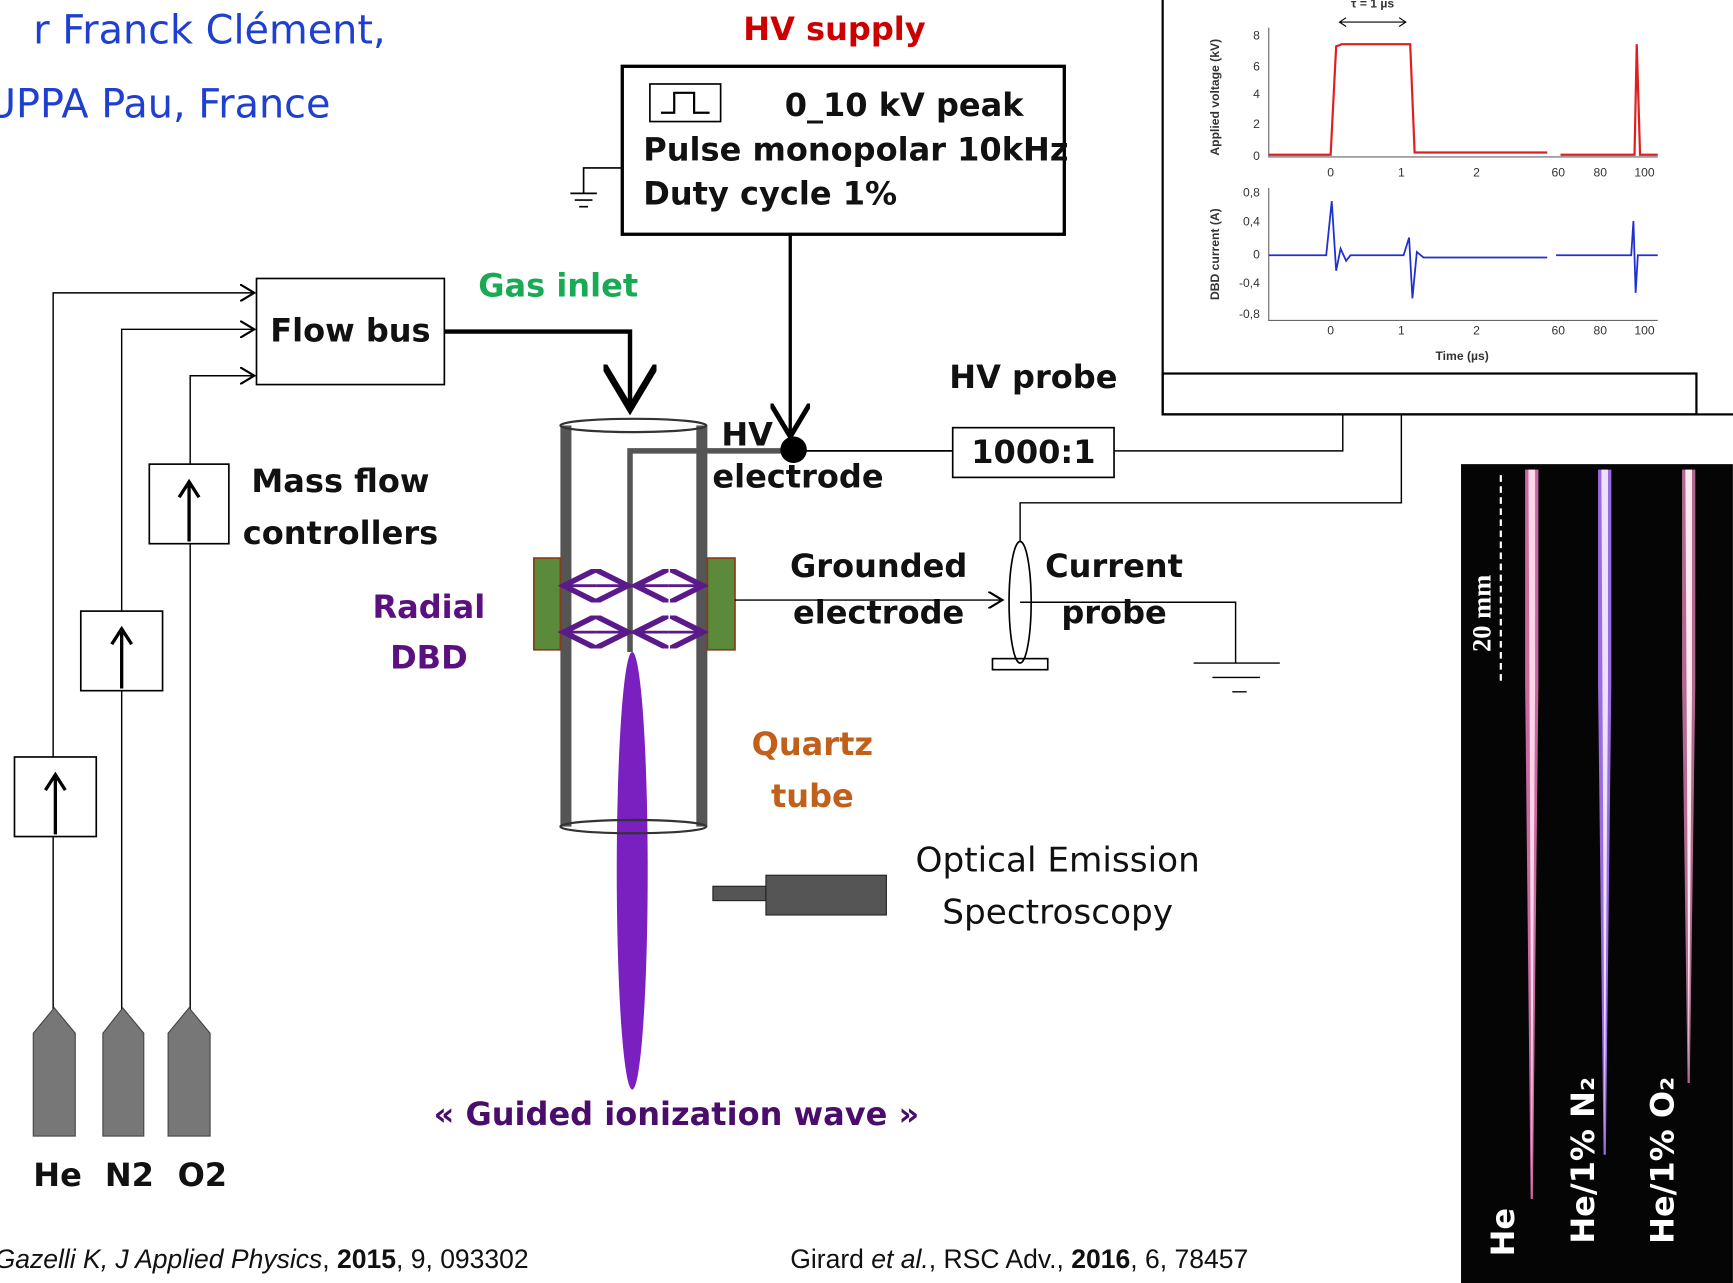 The image size is (1733, 1283). I want to click on jet-label: He, so click(1503, 1232).